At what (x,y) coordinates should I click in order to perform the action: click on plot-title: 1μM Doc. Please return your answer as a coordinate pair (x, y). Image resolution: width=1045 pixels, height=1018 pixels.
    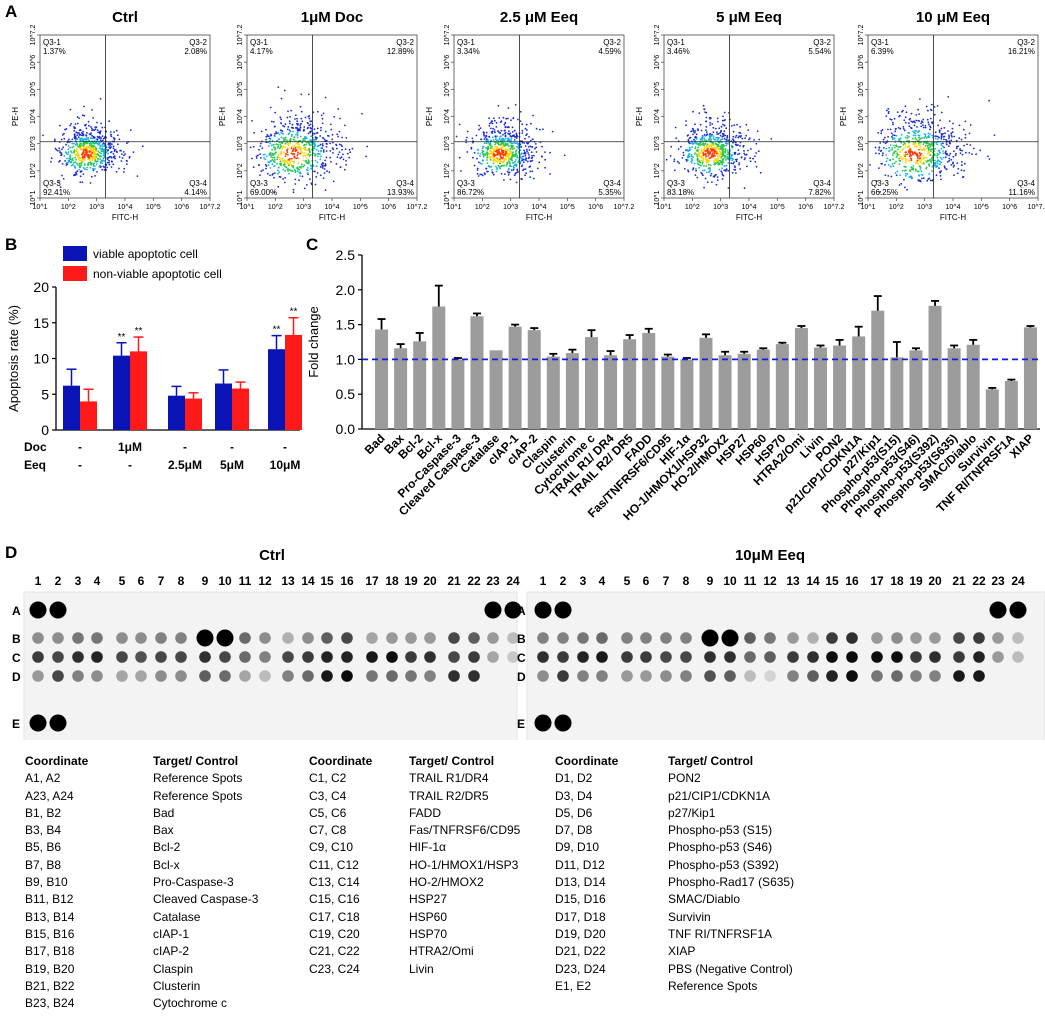
    Looking at the image, I should click on (332, 17).